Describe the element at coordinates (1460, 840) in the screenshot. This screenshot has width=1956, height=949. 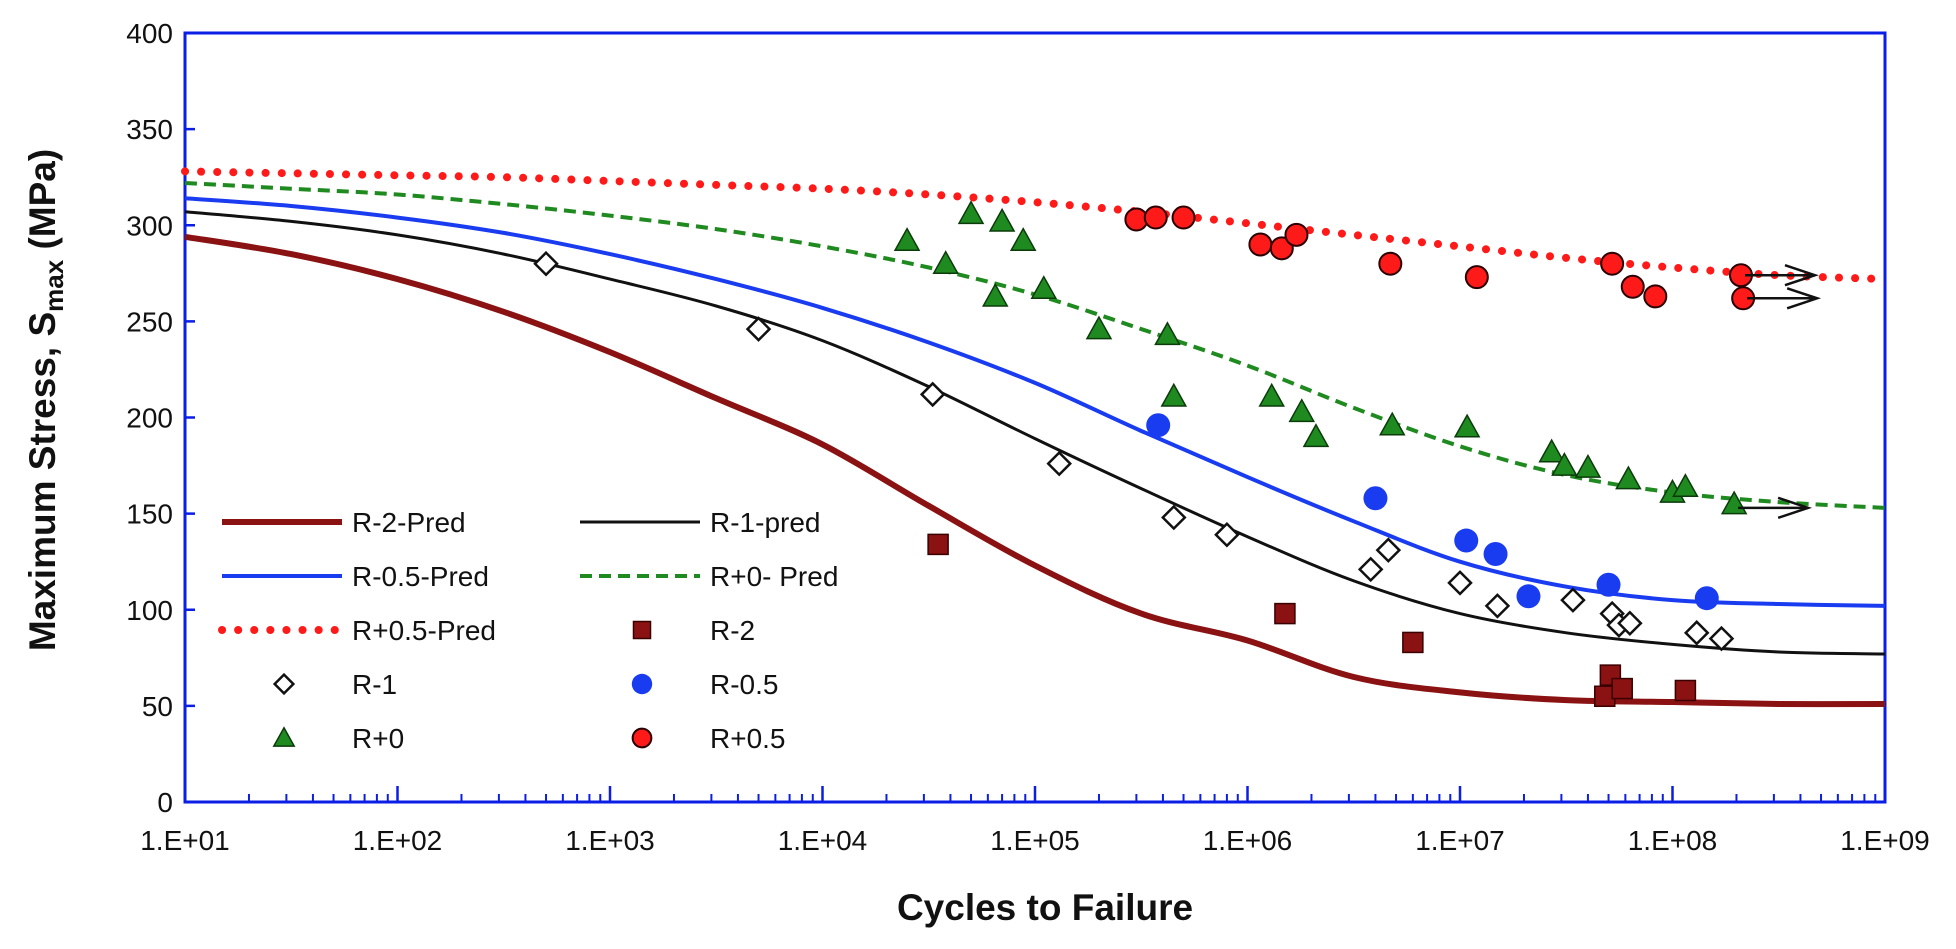
I see `x-tick-label: 1.E+07` at that location.